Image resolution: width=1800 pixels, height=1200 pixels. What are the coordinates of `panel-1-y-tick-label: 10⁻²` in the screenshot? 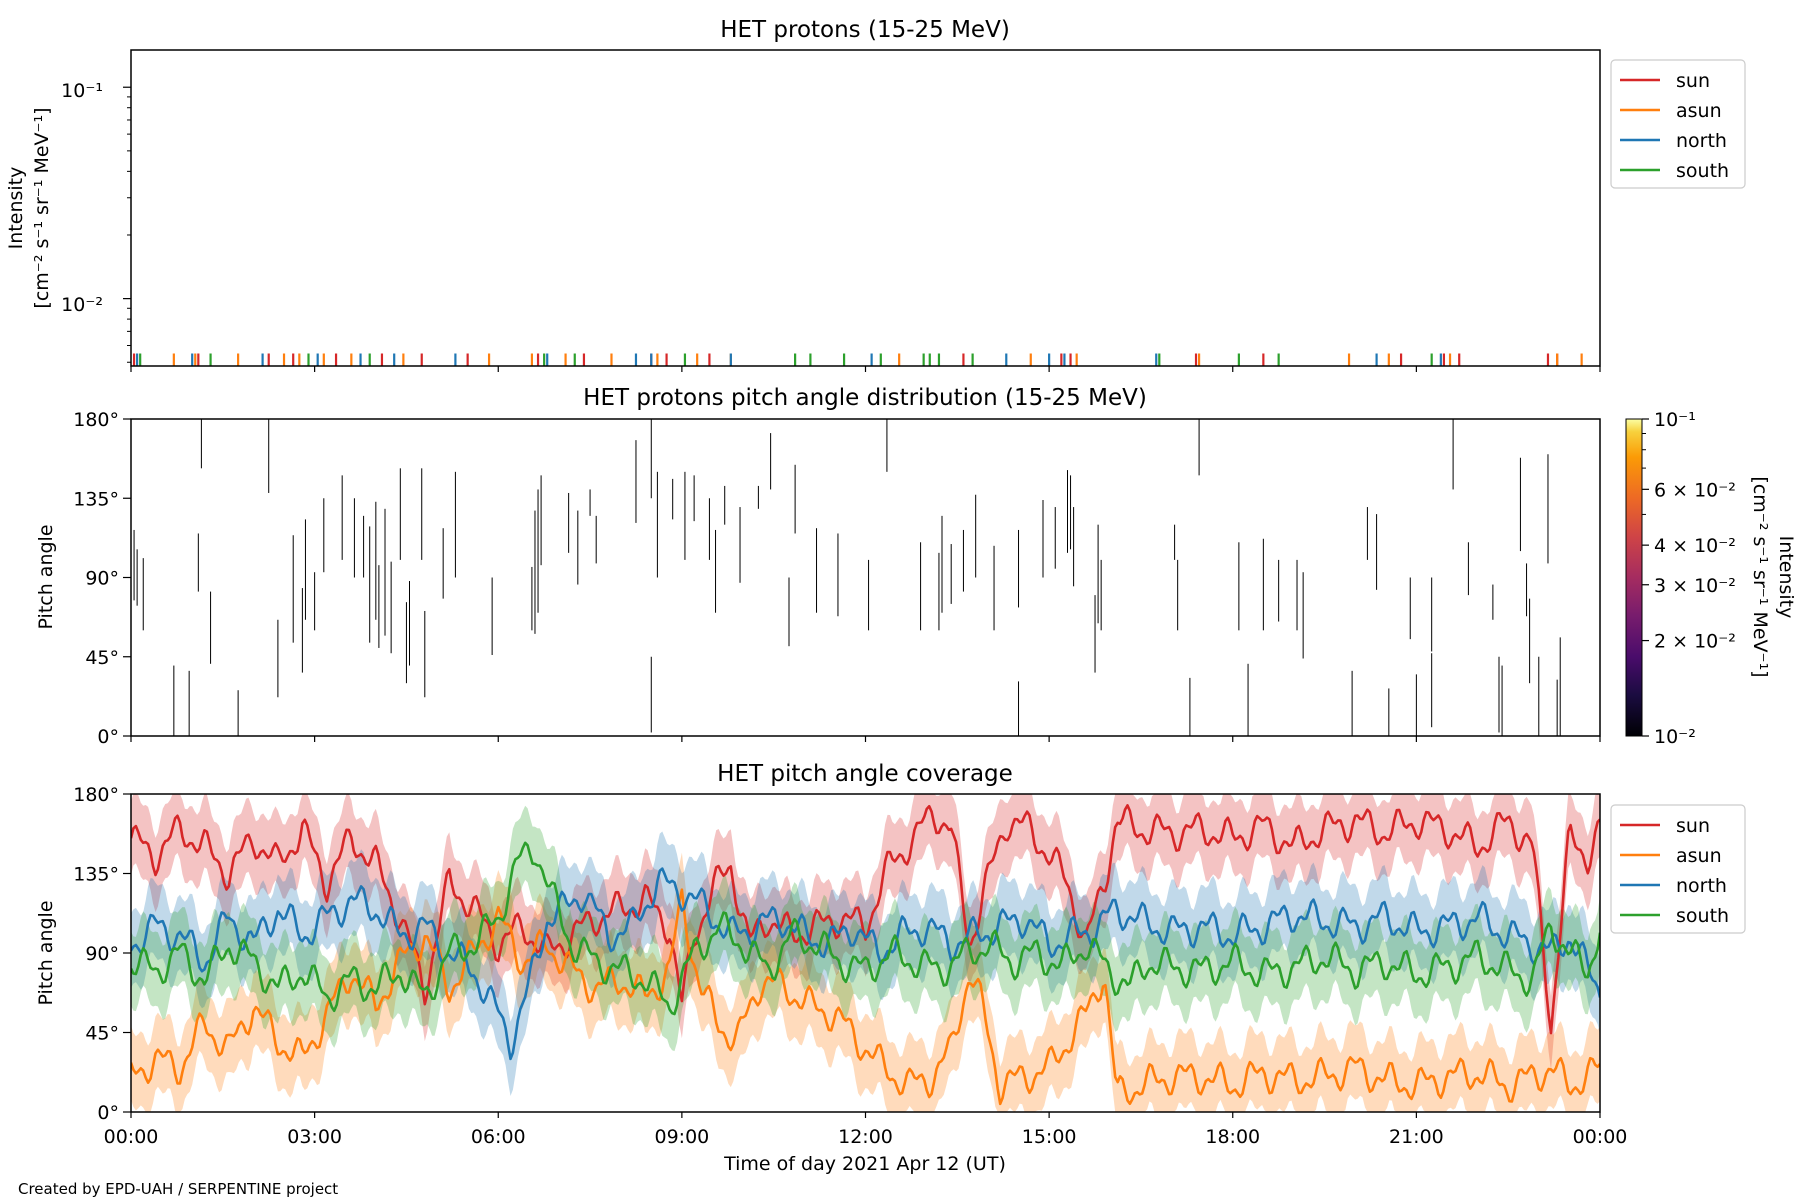 It's located at (82, 305).